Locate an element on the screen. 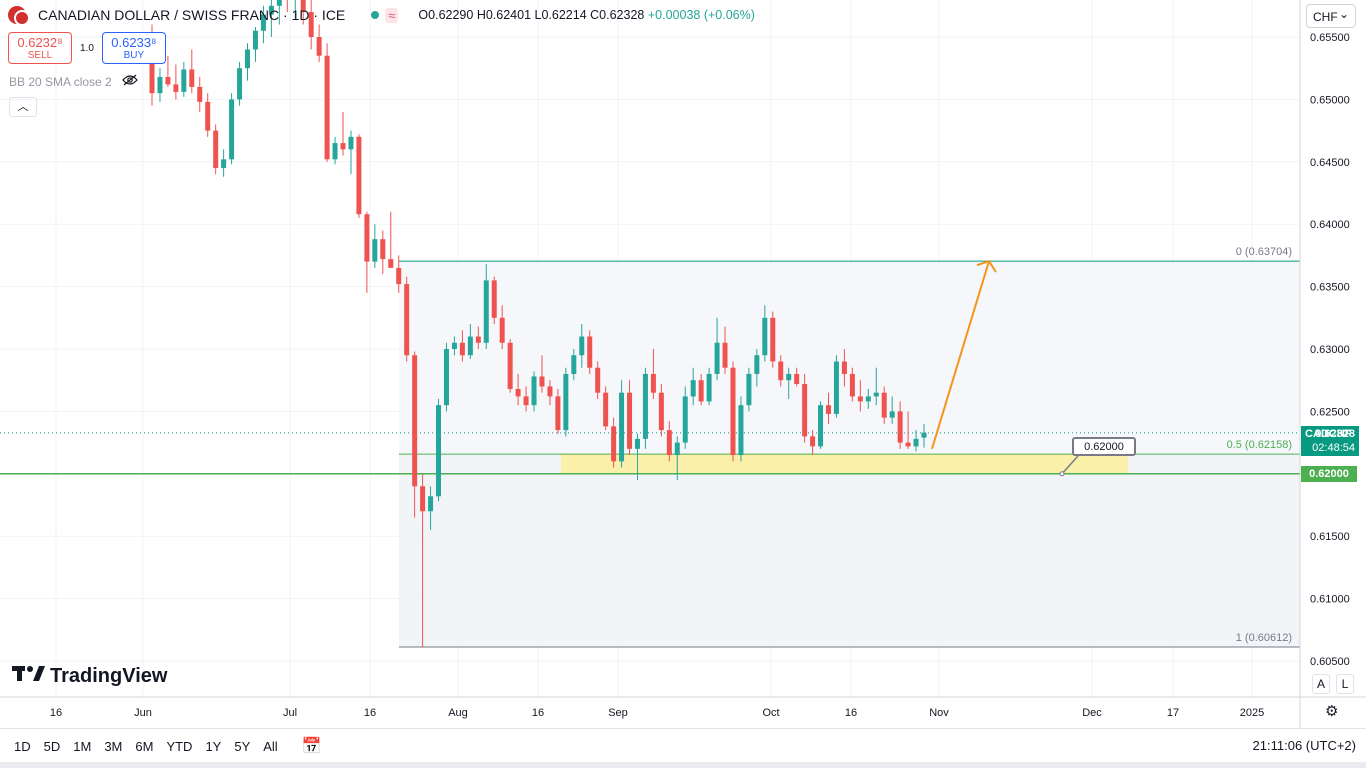 The image size is (1366, 768). fib-level-label: 1 (0.60612) is located at coordinates (1264, 638).